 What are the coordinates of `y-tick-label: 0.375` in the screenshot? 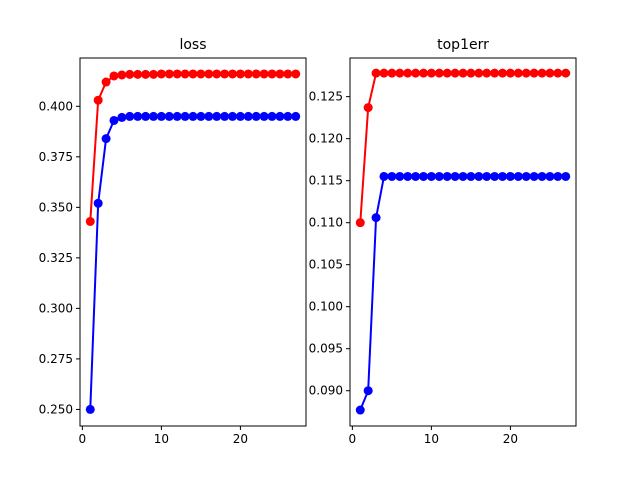 It's located at (56, 157).